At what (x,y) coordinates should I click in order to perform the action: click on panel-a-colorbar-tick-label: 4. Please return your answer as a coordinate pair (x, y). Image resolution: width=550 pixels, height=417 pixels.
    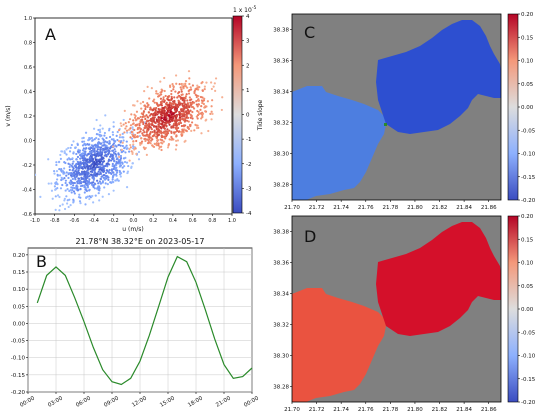
    Looking at the image, I should click on (248, 17).